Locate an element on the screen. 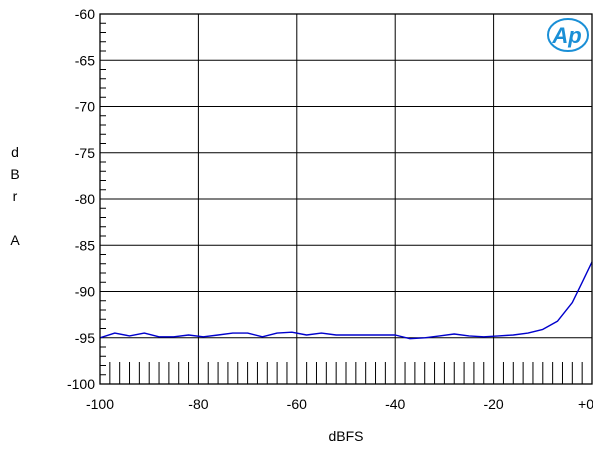  series-group is located at coordinates (346, 300).